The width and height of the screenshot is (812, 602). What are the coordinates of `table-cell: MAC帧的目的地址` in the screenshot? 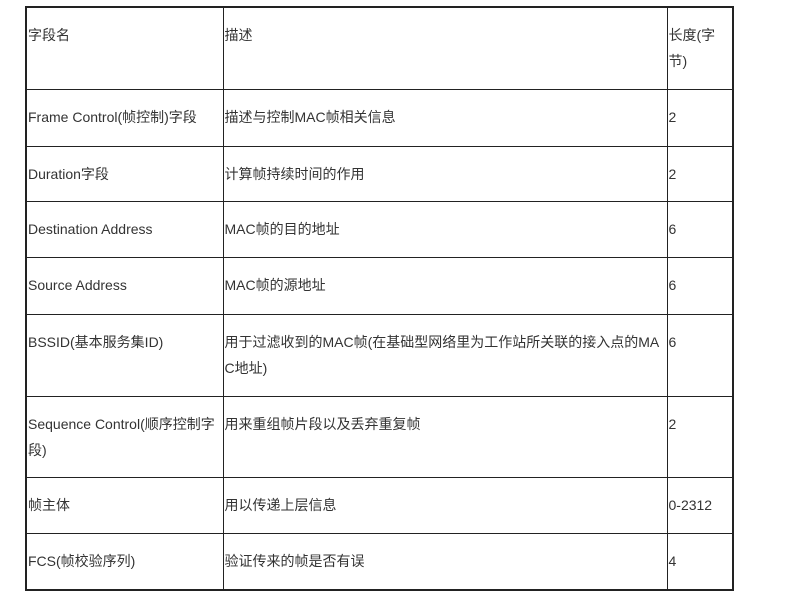 It's located at (445, 229).